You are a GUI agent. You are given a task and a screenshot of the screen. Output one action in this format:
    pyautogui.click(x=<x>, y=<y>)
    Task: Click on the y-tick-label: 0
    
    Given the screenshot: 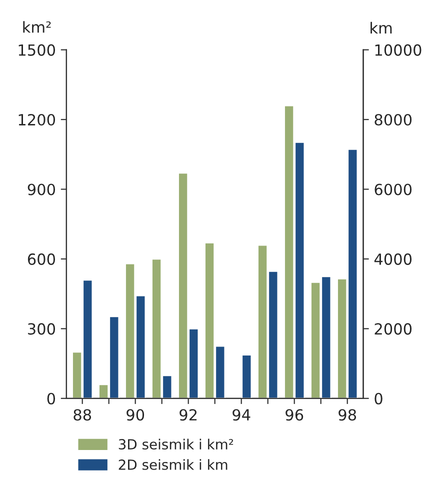 What is the action you would take?
    pyautogui.click(x=51, y=398)
    